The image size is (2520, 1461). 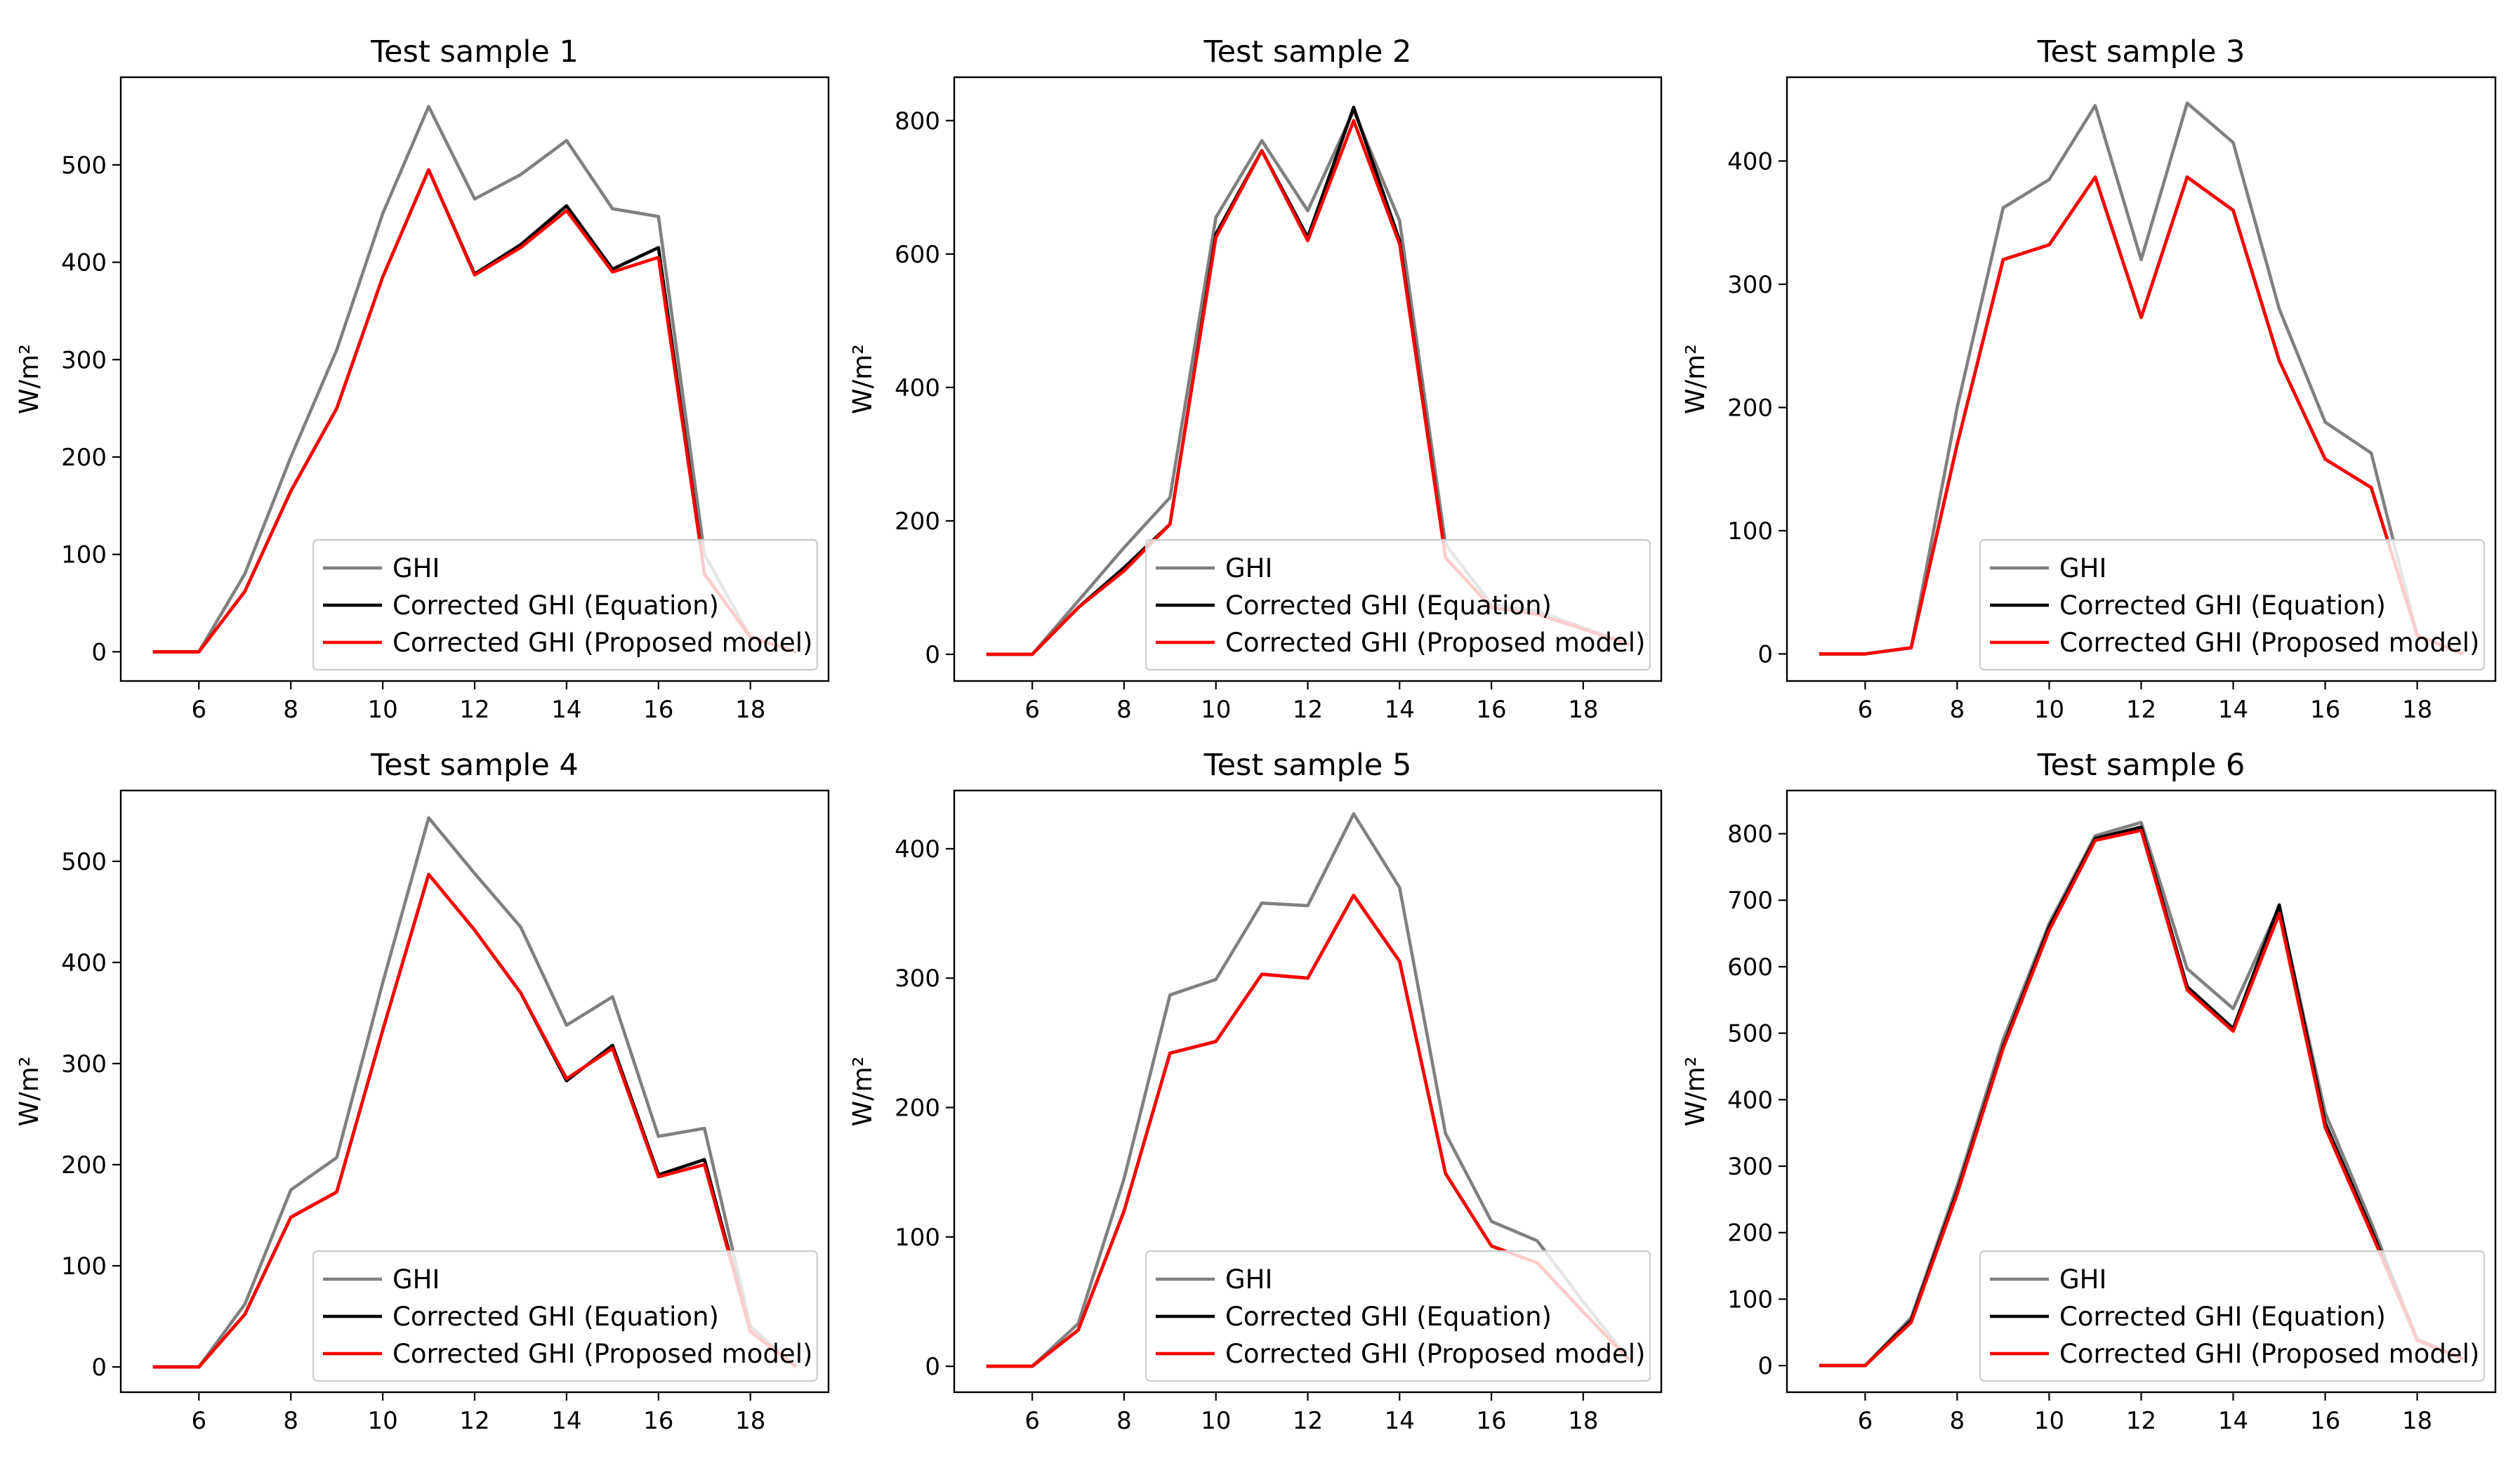 I want to click on chart-title: Test sample 2, so click(x=1308, y=52).